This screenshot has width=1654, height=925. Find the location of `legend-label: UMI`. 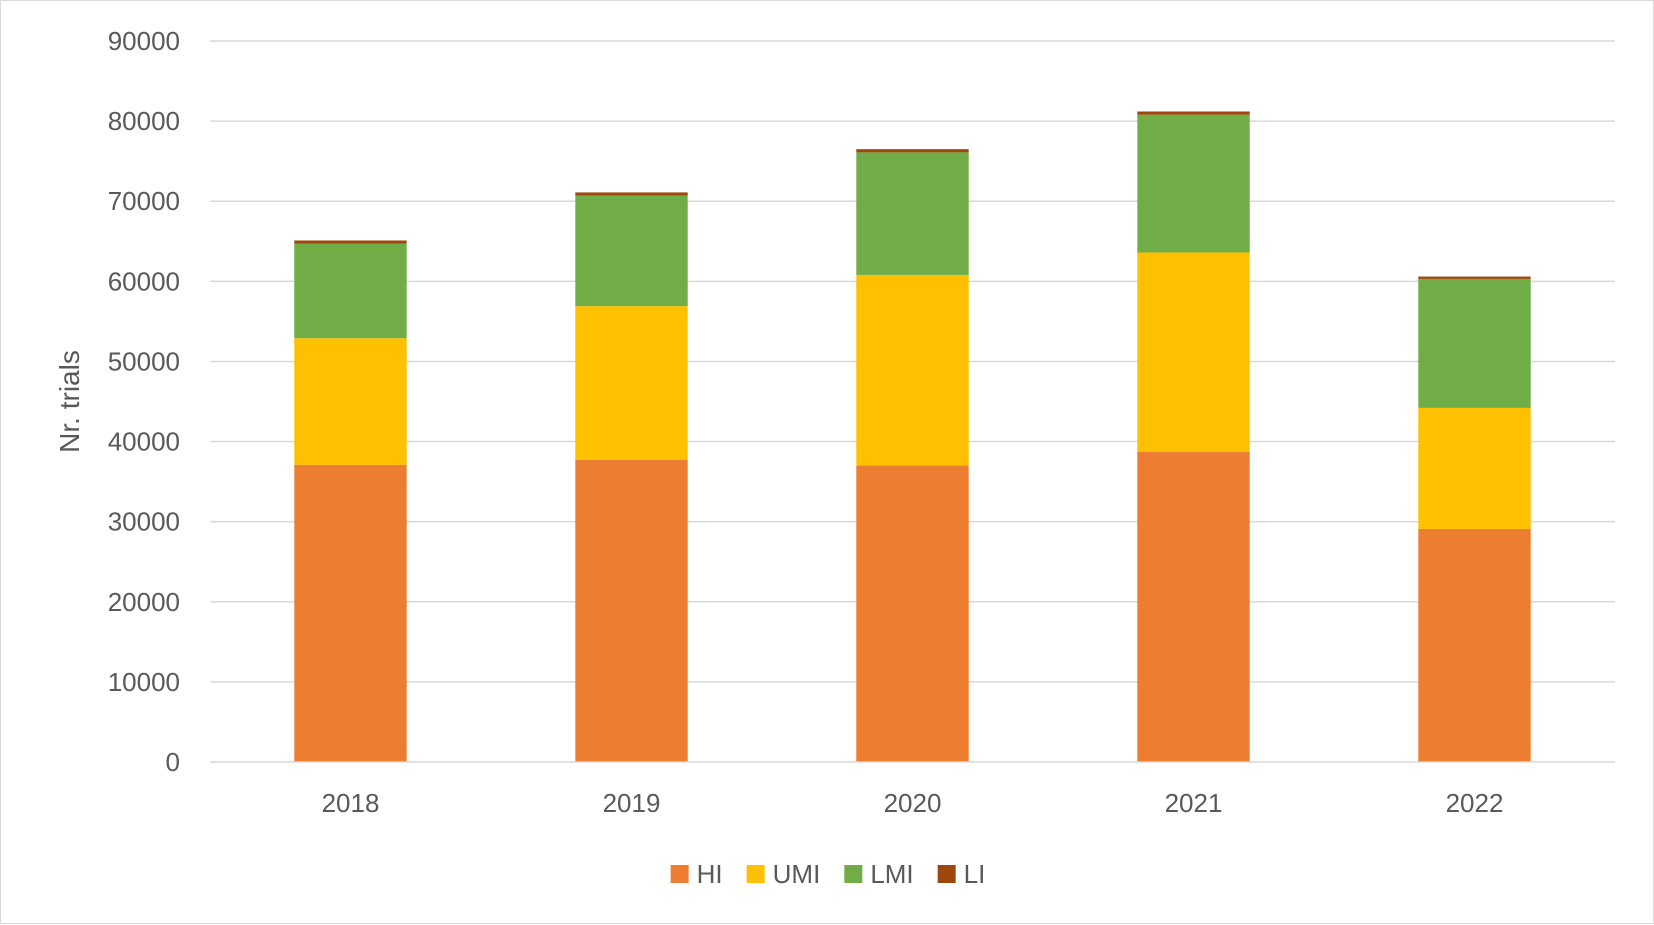

legend-label: UMI is located at coordinates (797, 874).